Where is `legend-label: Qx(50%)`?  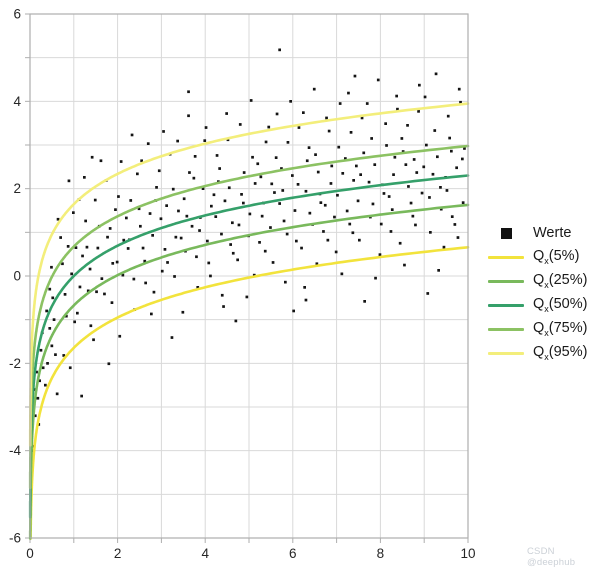
legend-label: Qx(50%) is located at coordinates (560, 305).